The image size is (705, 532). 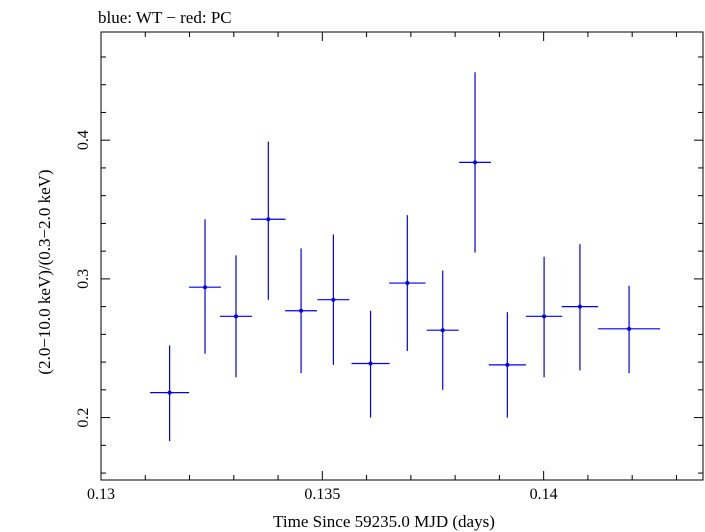 I want to click on y-axis-label: (2.0−10.0 keV)/(0.3−2.0 keV), so click(x=44, y=271).